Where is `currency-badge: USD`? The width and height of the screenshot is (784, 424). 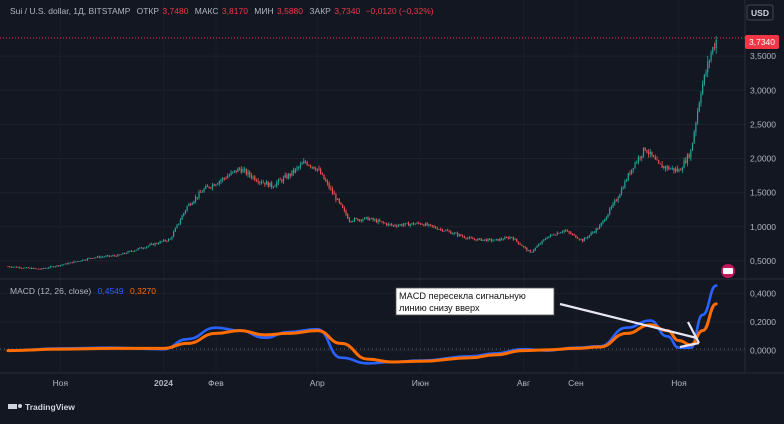 currency-badge: USD is located at coordinates (760, 12).